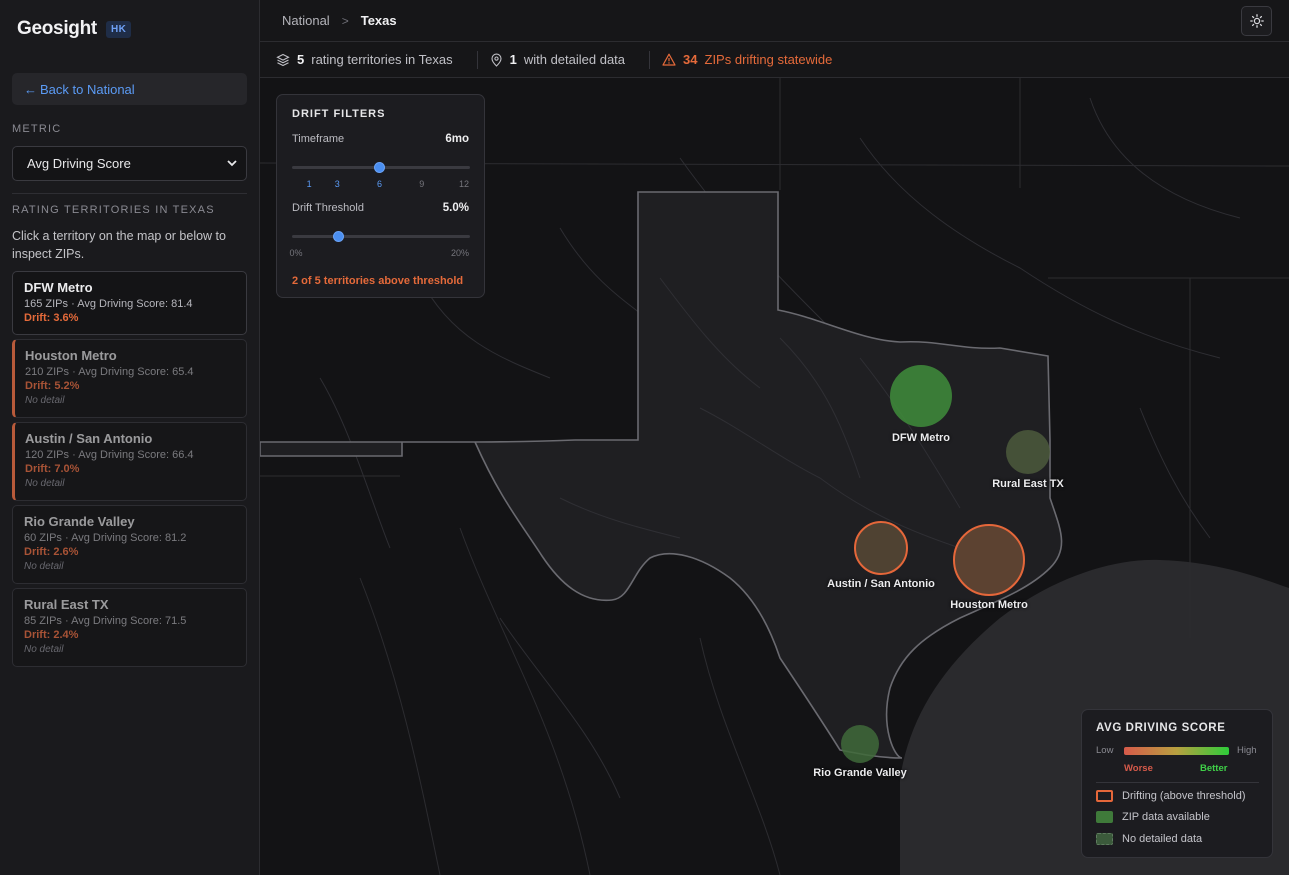 The height and width of the screenshot is (875, 1289). I want to click on brand-badge: HK, so click(118, 29).